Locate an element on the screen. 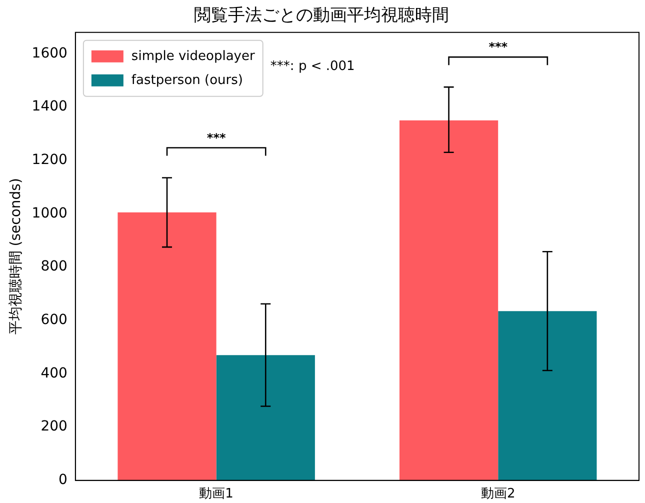  chart-title: 閲覧手法ごとの動画平均視聴時間 is located at coordinates (321, 16).